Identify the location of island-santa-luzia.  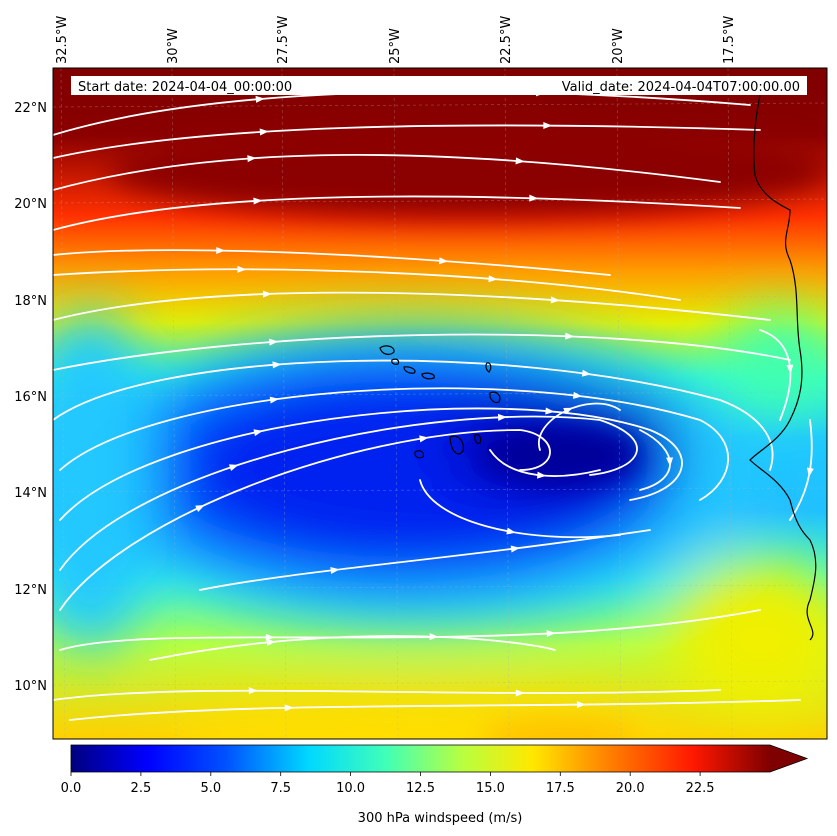
(428, 376).